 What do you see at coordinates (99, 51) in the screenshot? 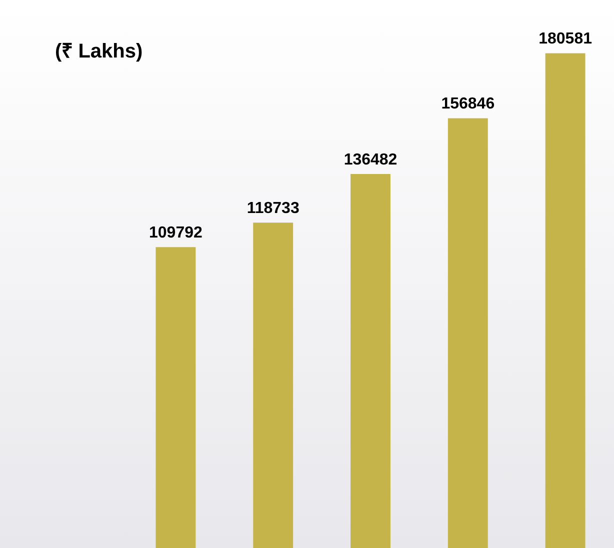
I see `chart-title: (₹ Lakhs)` at bounding box center [99, 51].